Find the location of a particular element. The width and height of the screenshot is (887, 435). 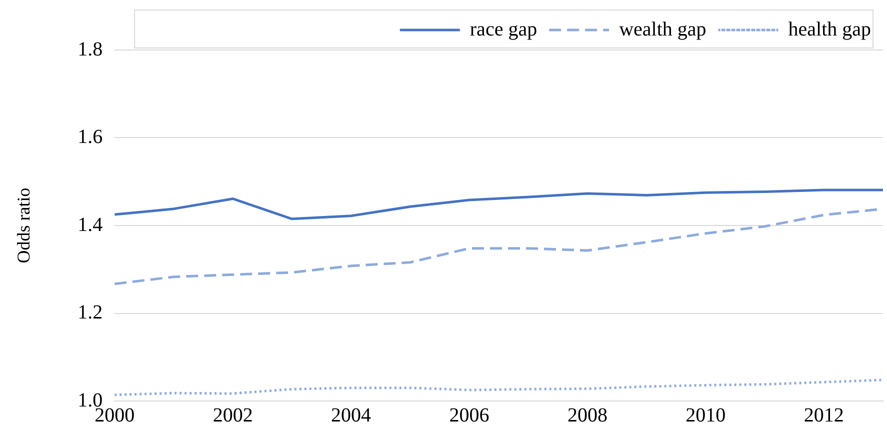

y-tick-label: 1.8 is located at coordinates (90, 49).